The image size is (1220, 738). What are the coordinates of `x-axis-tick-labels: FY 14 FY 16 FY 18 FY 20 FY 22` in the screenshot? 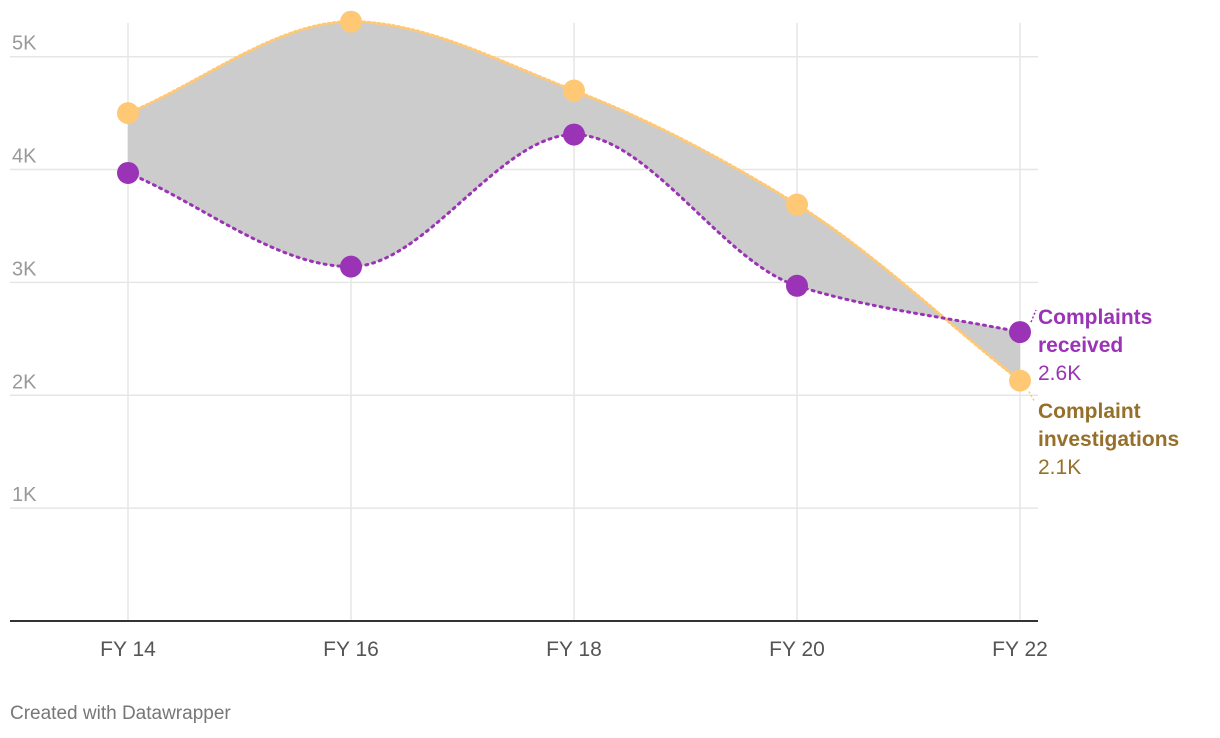 It's located at (574, 649).